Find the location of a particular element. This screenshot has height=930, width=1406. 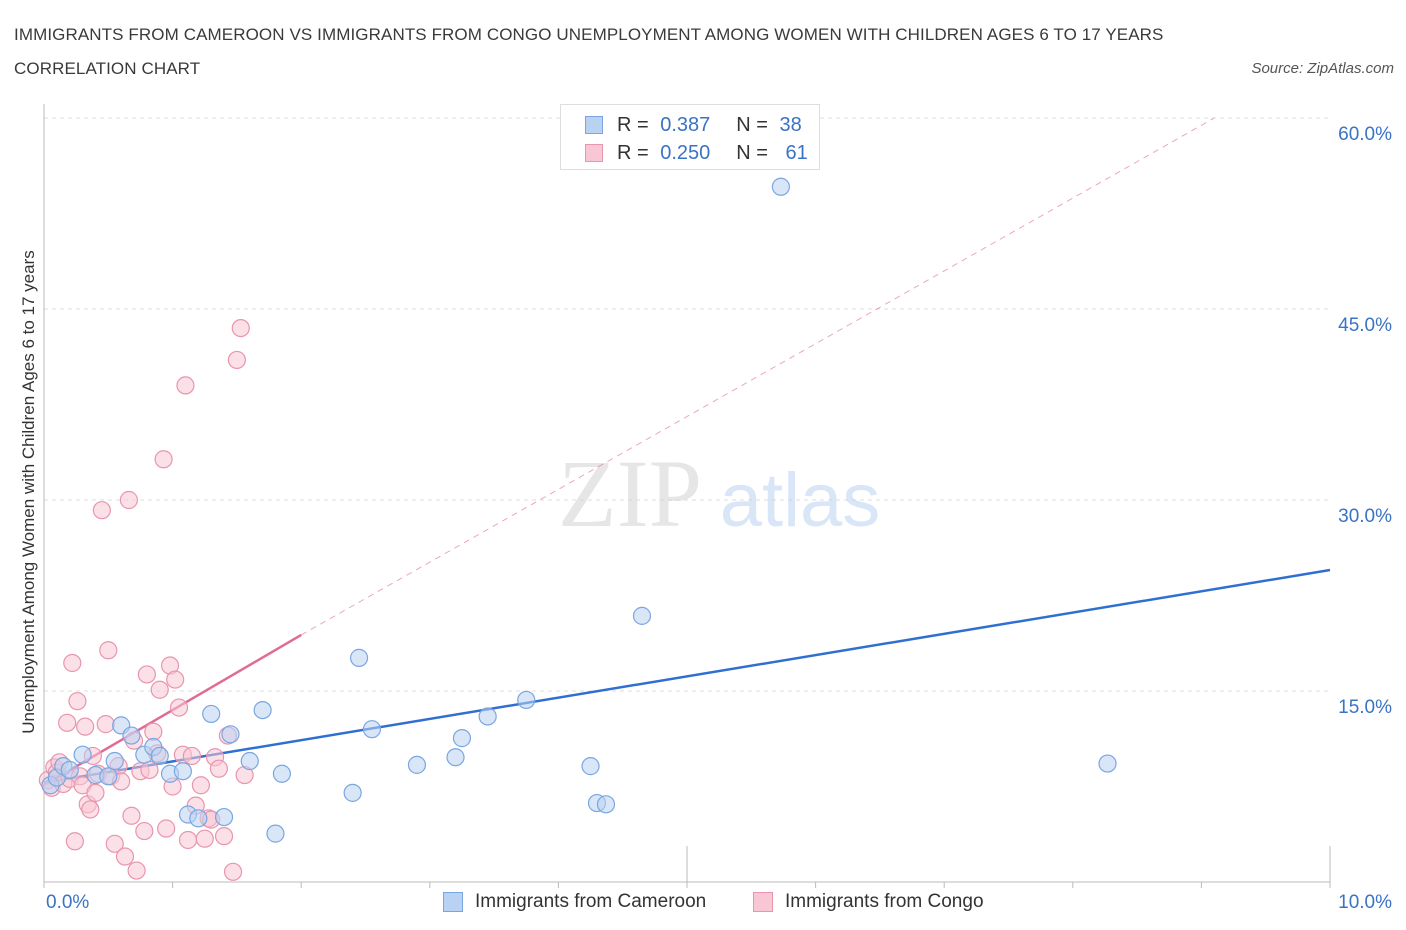

legend-row-congo: R = 0.250 N = 61 is located at coordinates (696, 153).